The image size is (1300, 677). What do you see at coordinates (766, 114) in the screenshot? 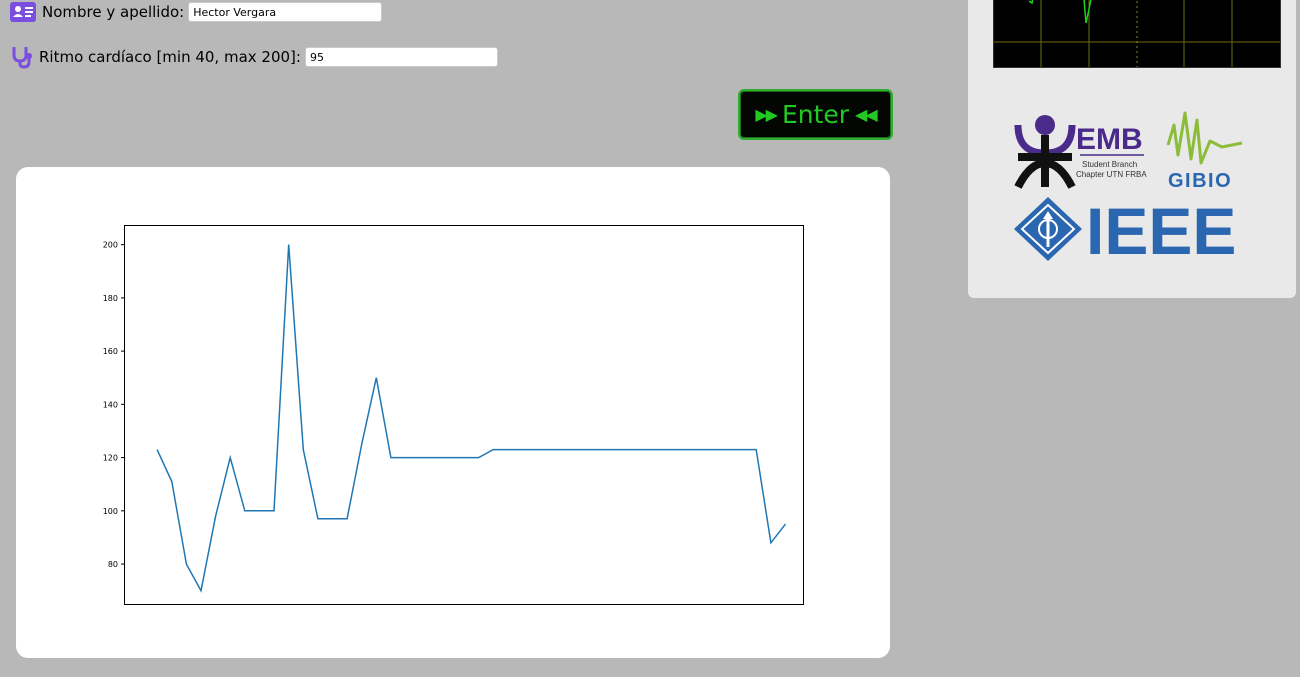
I see `right-arrows-icon: ▶▶` at bounding box center [766, 114].